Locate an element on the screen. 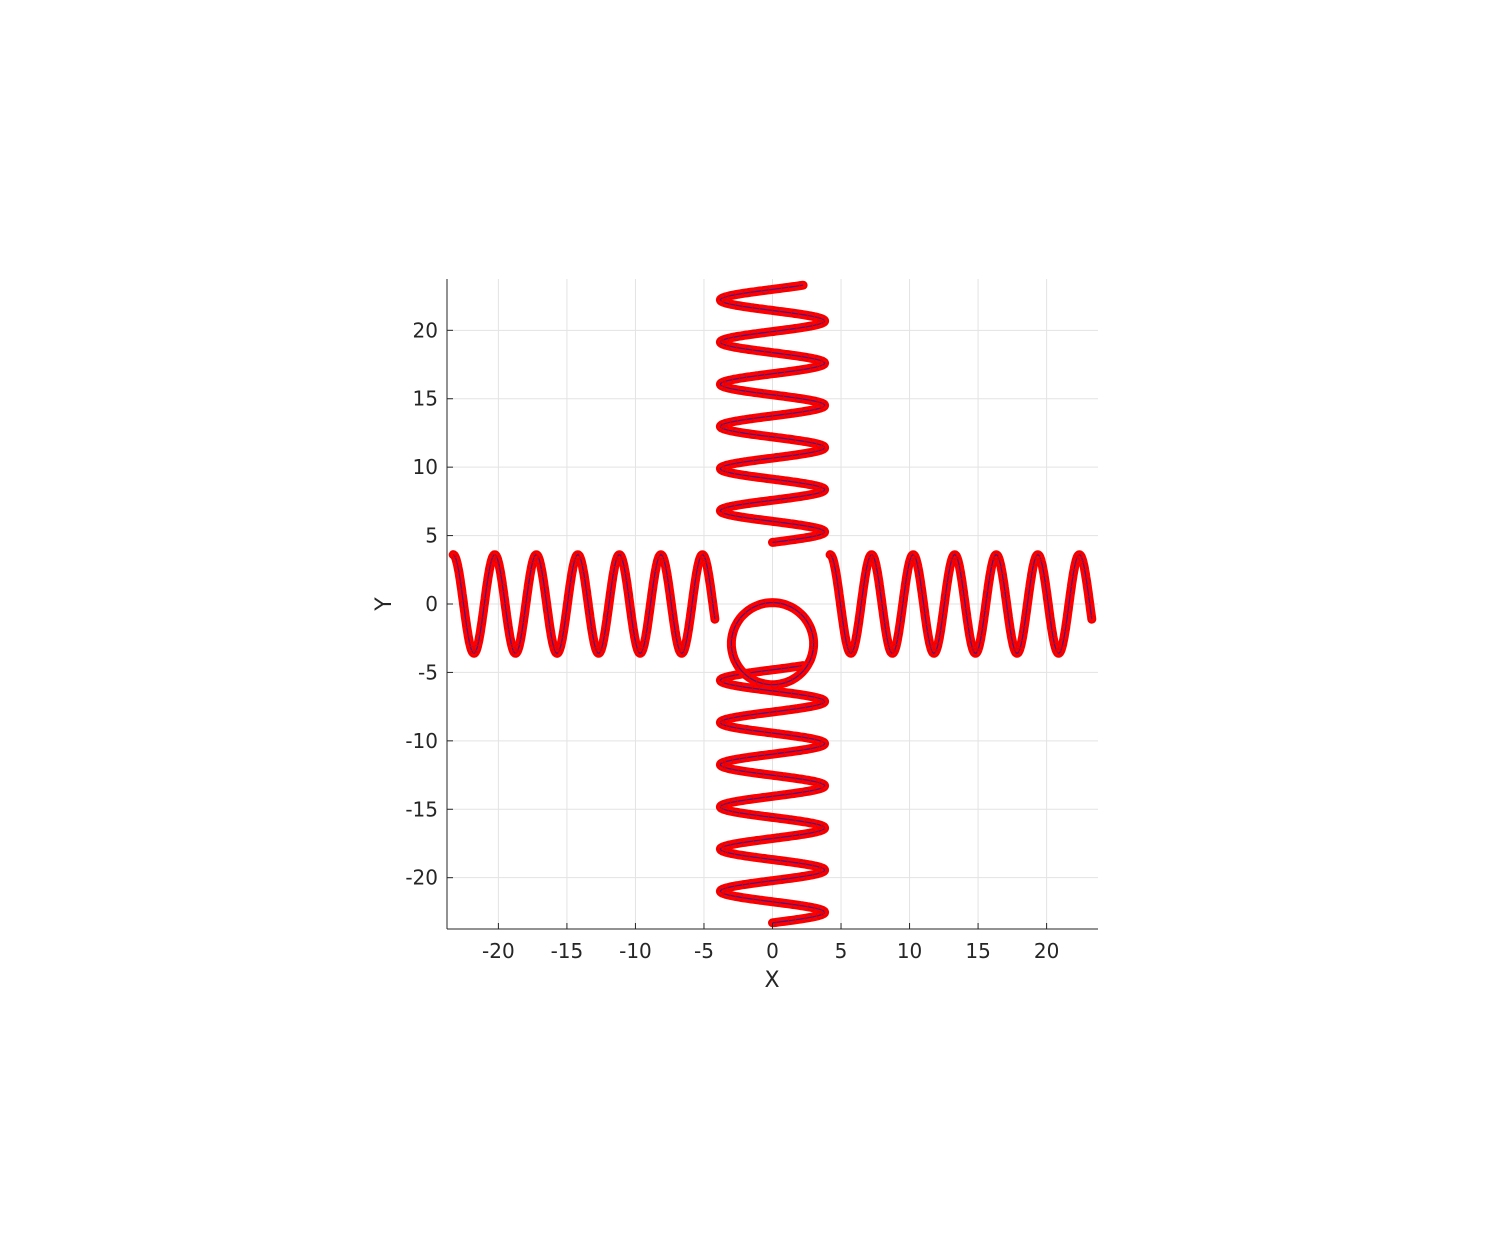 This screenshot has height=1252, width=1494. x-tick-label: 0 is located at coordinates (772, 951).